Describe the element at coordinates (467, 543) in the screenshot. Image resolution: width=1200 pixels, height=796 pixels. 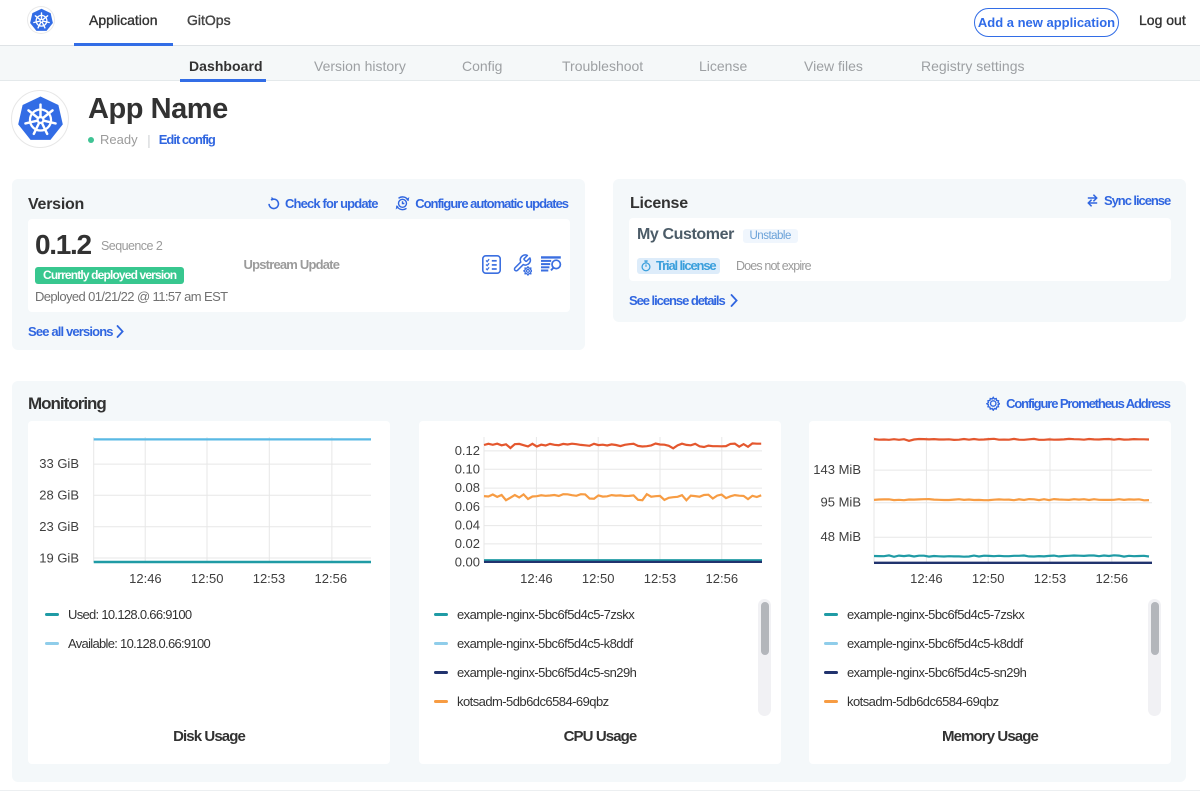
I see `svg-text: 0.02` at that location.